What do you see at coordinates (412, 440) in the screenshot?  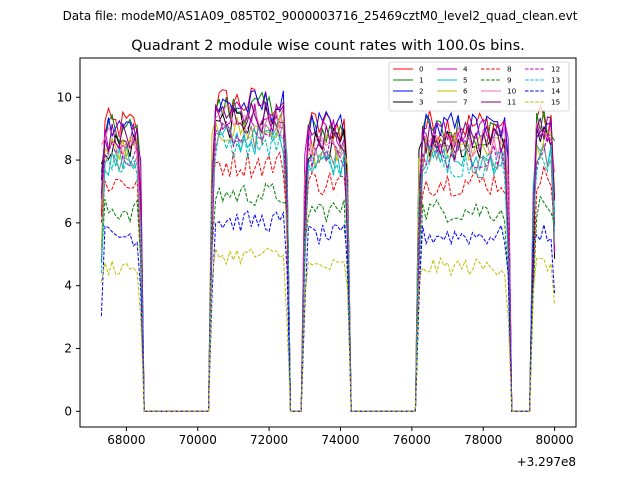 I see `x-tick-label: 76000` at bounding box center [412, 440].